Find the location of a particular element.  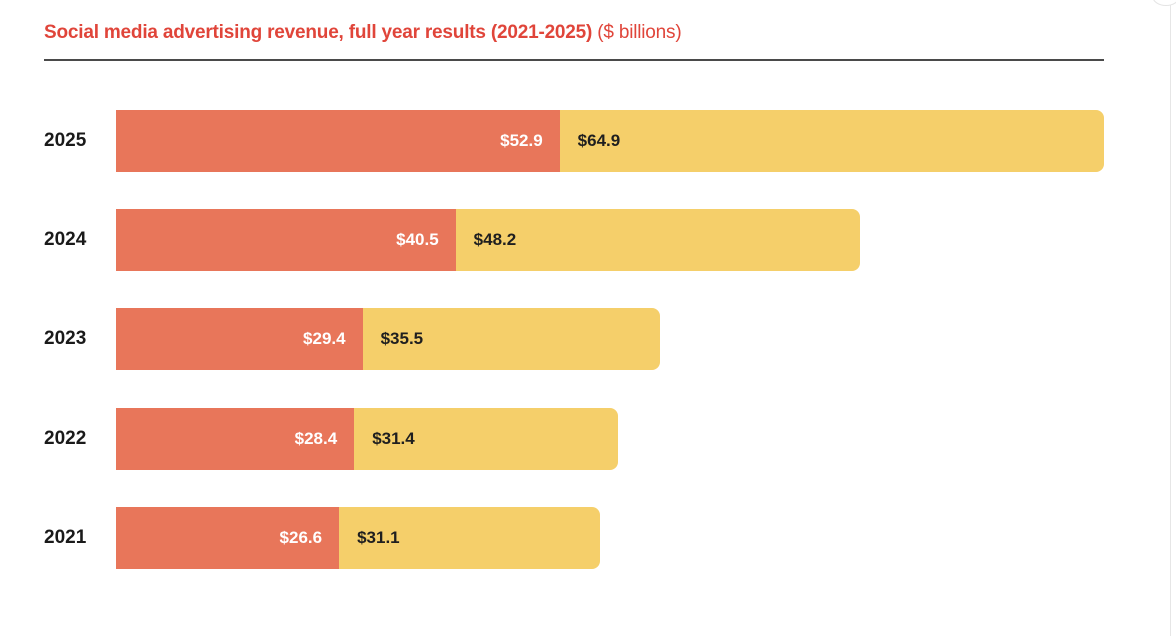

bar-segment-1: $52.9 is located at coordinates (338, 141).